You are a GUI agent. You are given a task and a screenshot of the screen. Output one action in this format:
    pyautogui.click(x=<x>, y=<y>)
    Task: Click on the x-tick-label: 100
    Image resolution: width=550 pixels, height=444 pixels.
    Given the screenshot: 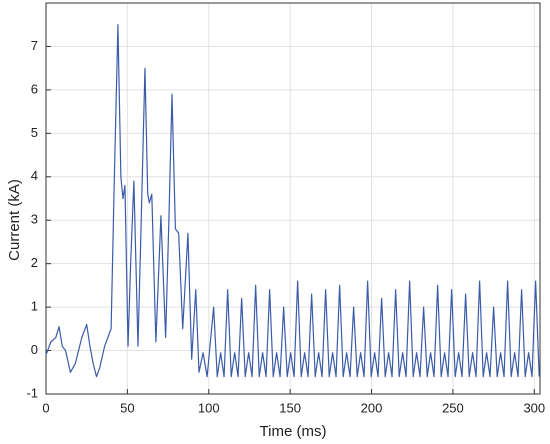 What is the action you would take?
    pyautogui.click(x=209, y=407)
    